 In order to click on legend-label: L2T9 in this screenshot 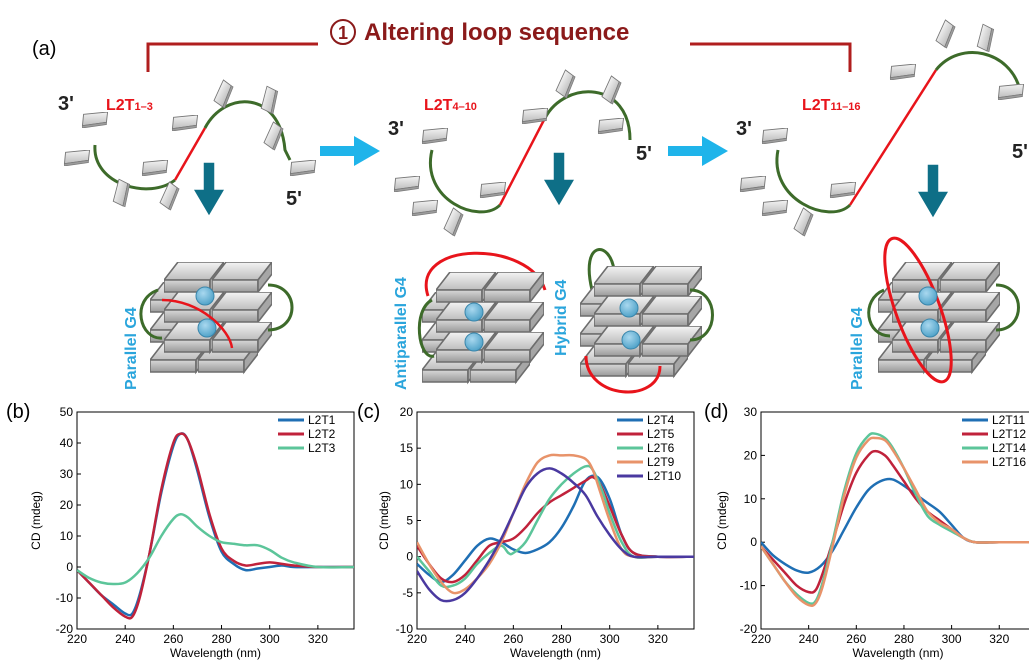, I will do `click(661, 462)`.